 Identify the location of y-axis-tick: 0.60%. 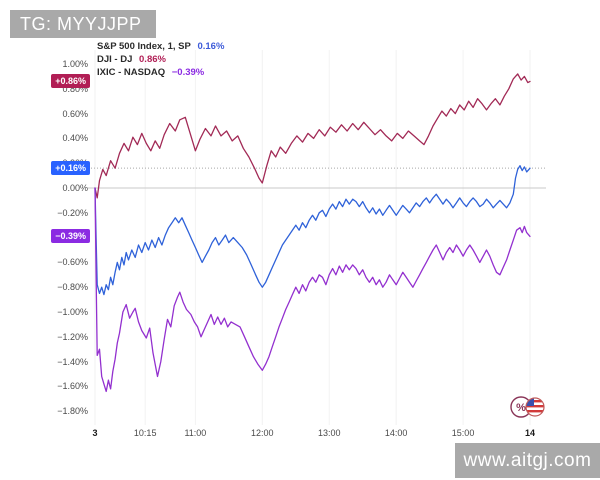
(75, 113).